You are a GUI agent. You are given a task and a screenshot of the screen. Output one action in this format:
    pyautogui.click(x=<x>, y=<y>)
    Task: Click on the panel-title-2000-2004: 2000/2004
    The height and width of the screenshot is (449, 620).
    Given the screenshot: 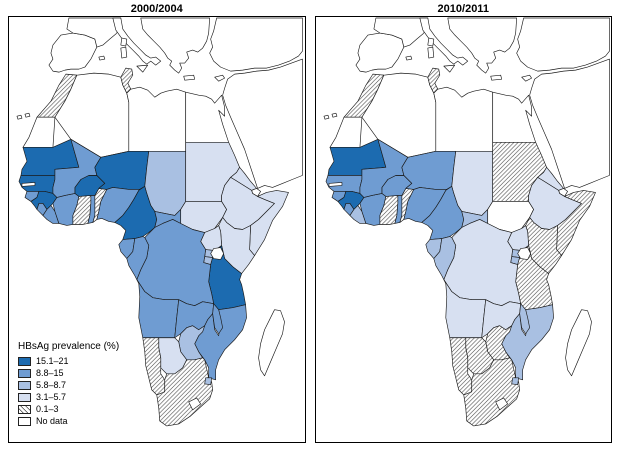 What is the action you would take?
    pyautogui.click(x=156, y=9)
    